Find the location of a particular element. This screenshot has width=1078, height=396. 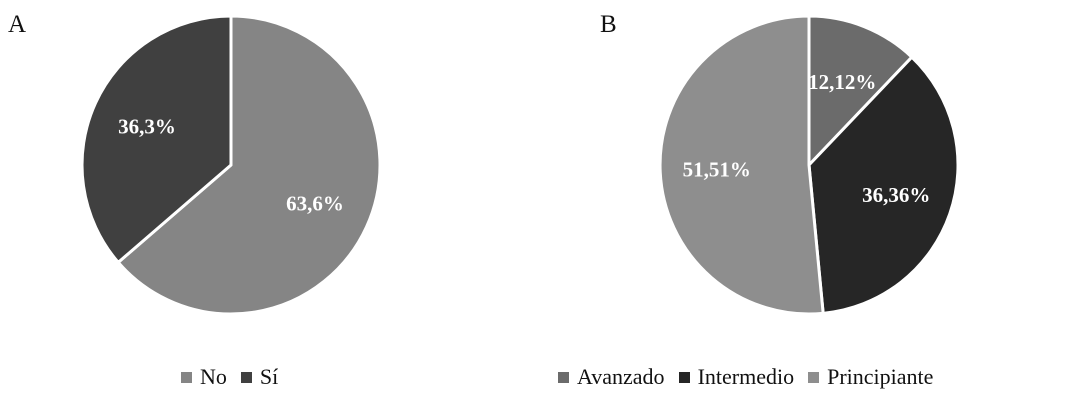

legend-item-si: Sí is located at coordinates (259, 376).